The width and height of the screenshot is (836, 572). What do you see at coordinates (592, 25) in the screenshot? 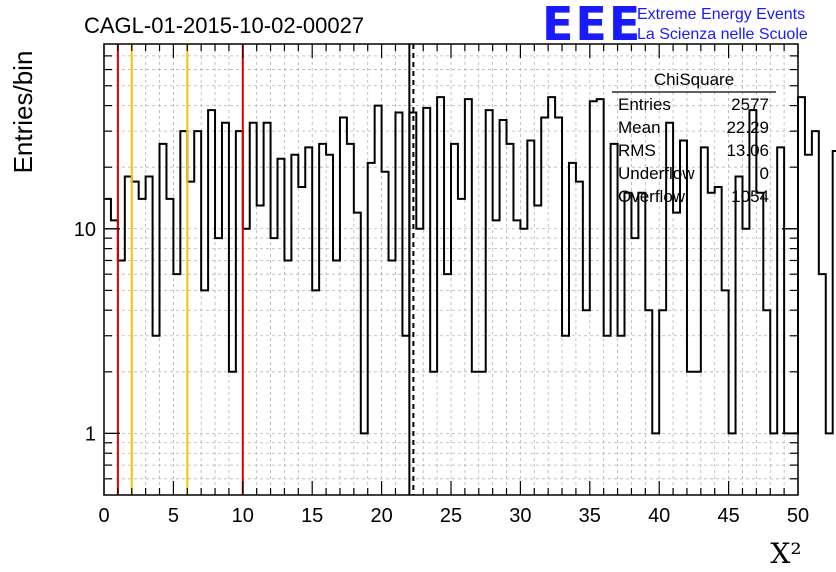
I see `logo-mark: EEE` at bounding box center [592, 25].